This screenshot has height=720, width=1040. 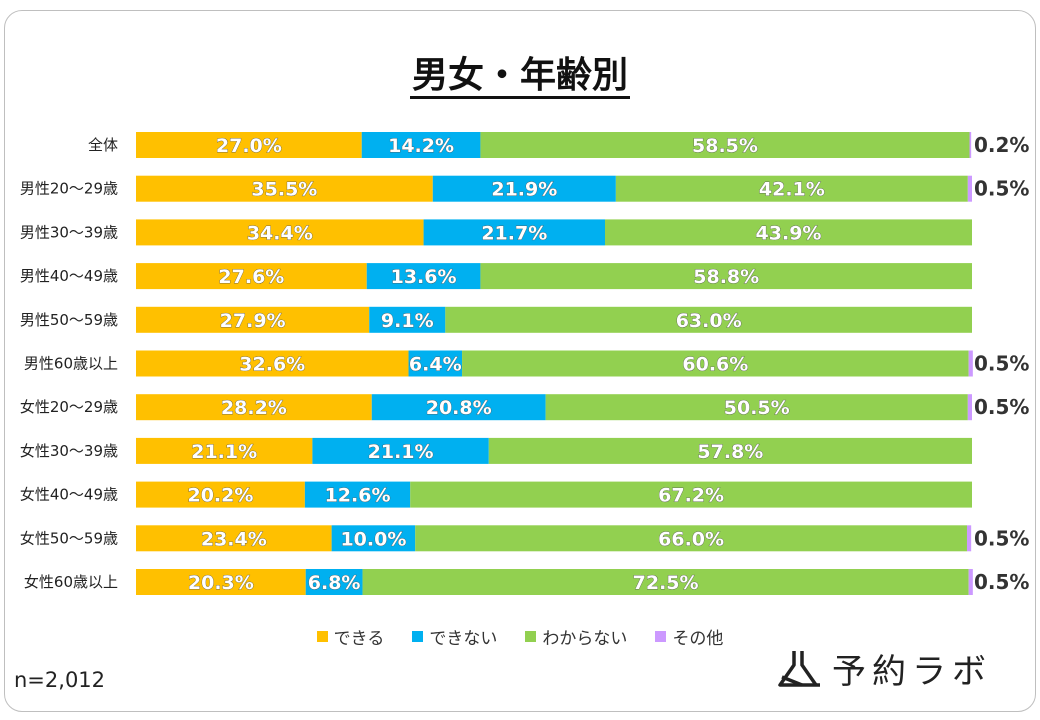 I want to click on legend-item: できない, so click(x=454, y=636).